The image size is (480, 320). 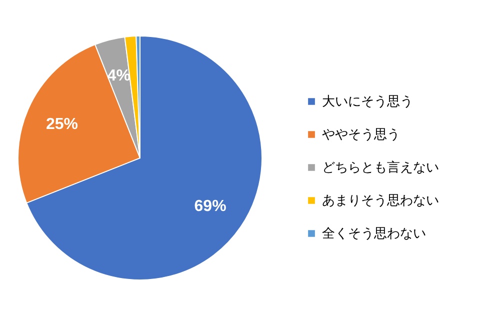 I want to click on legend-label: 全くそう思わない, so click(x=374, y=233).